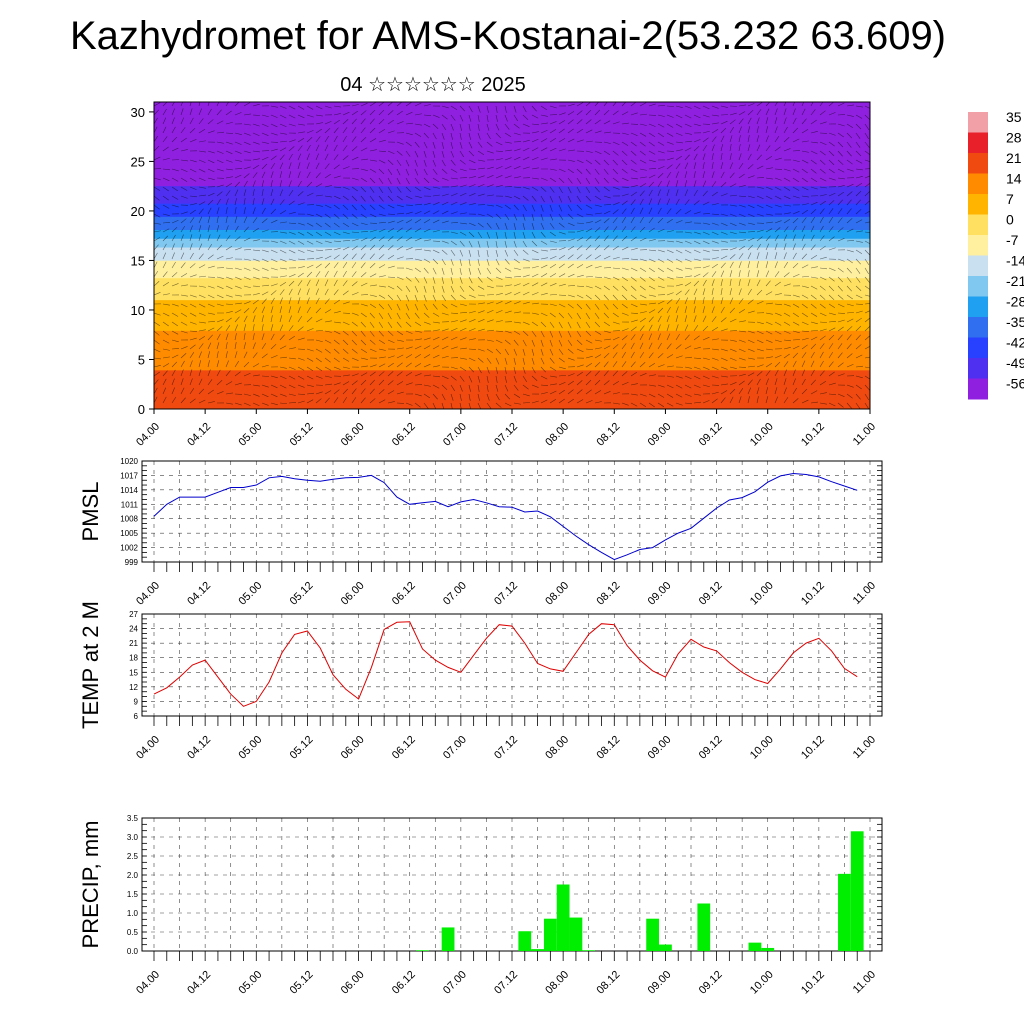 Image resolution: width=1024 pixels, height=1024 pixels. Describe the element at coordinates (1015, 343) in the screenshot. I see `colorbar-label: -42` at that location.